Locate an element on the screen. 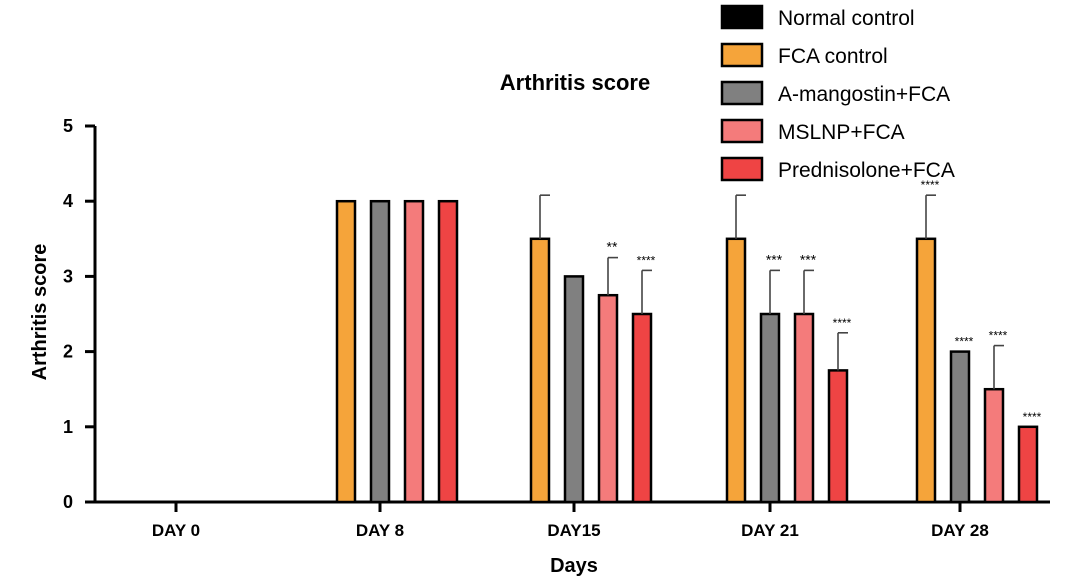 The image size is (1069, 588). y-tick-label: 5 is located at coordinates (68, 126).